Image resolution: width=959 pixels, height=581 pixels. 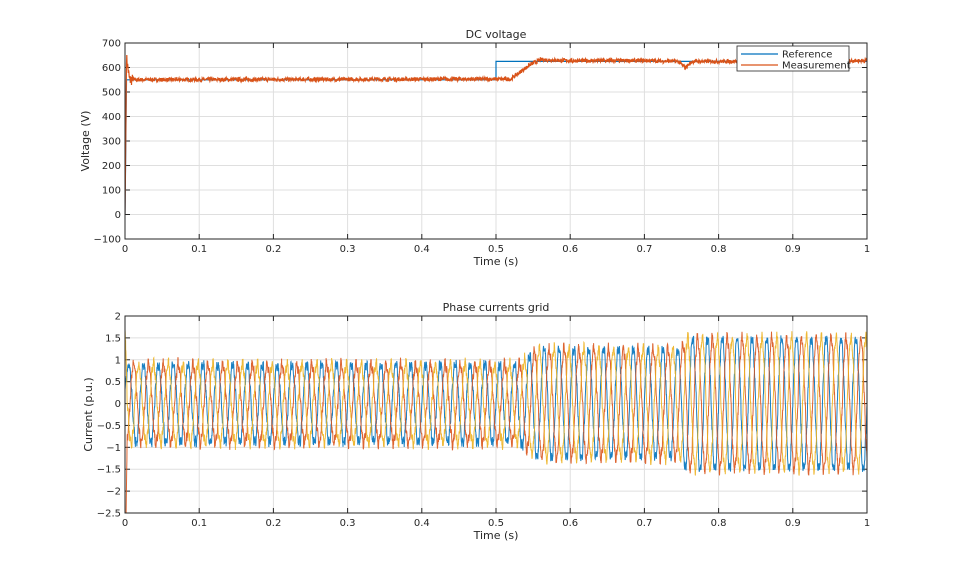 What do you see at coordinates (111, 117) in the screenshot?
I see `y-tick-label: 400` at bounding box center [111, 117].